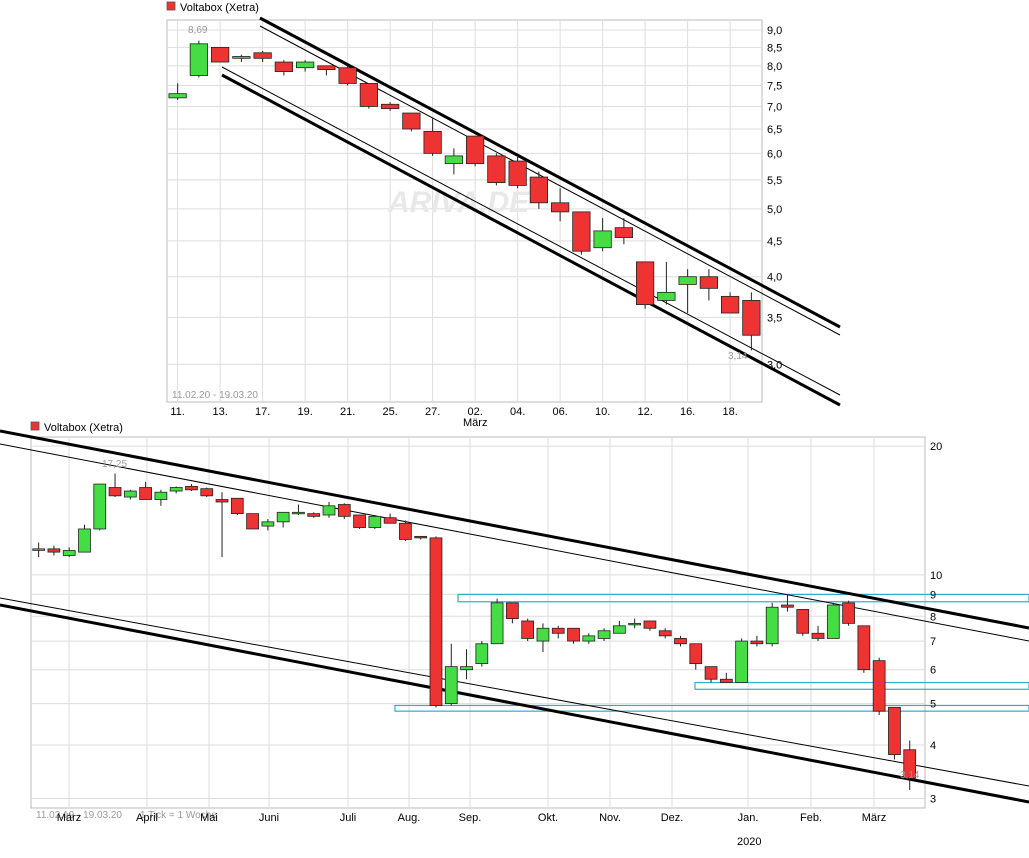 The height and width of the screenshot is (858, 1029). What do you see at coordinates (774, 48) in the screenshot?
I see `y-tick-label: 8,5` at bounding box center [774, 48].